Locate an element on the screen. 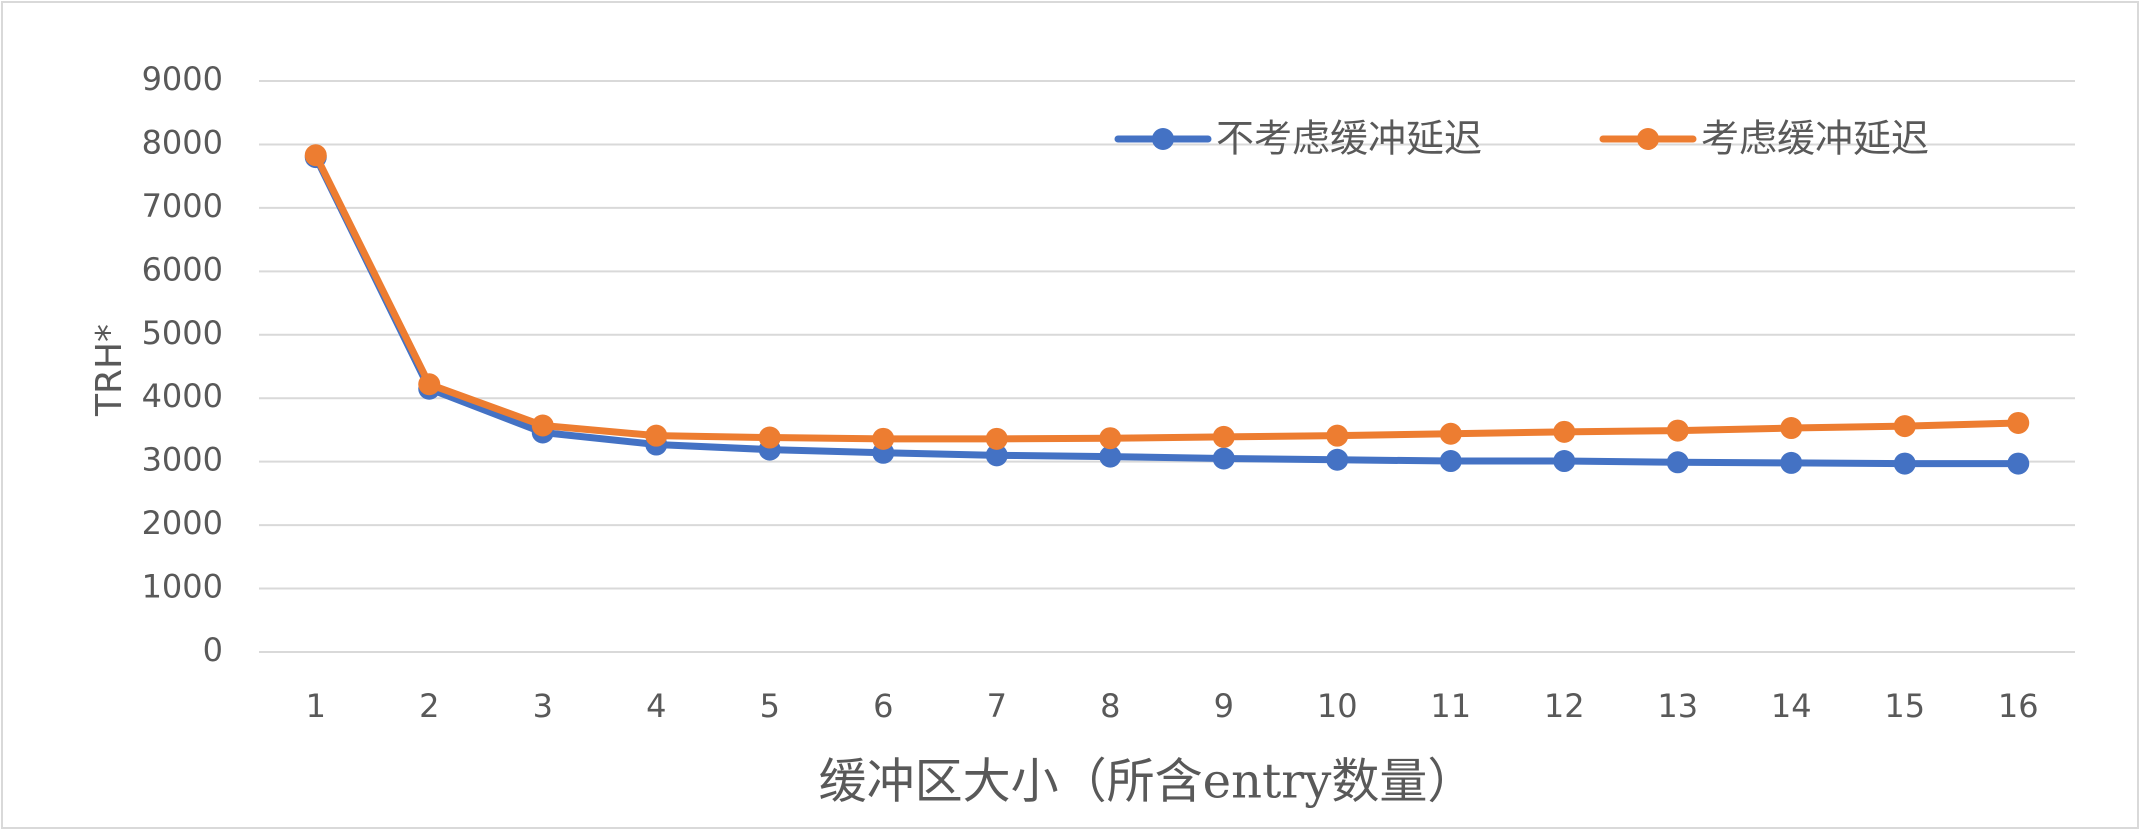  y-tick-label: 2000 is located at coordinates (182, 523).